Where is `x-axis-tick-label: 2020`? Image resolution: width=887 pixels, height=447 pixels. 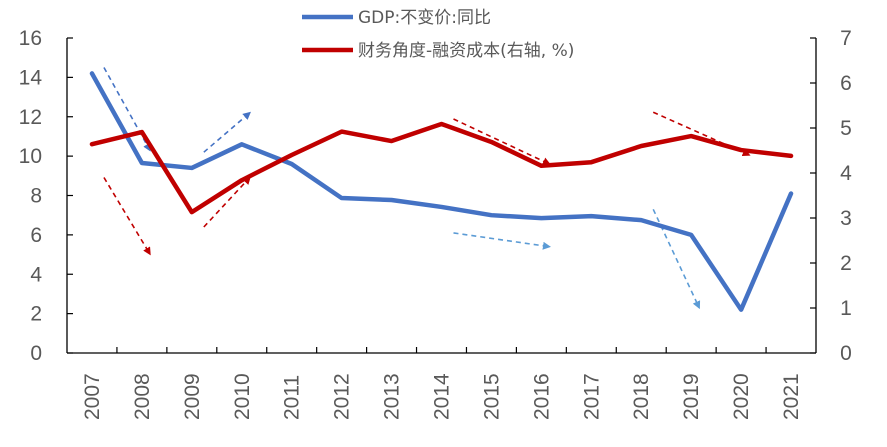
x-axis-tick-label: 2020 is located at coordinates (741, 396).